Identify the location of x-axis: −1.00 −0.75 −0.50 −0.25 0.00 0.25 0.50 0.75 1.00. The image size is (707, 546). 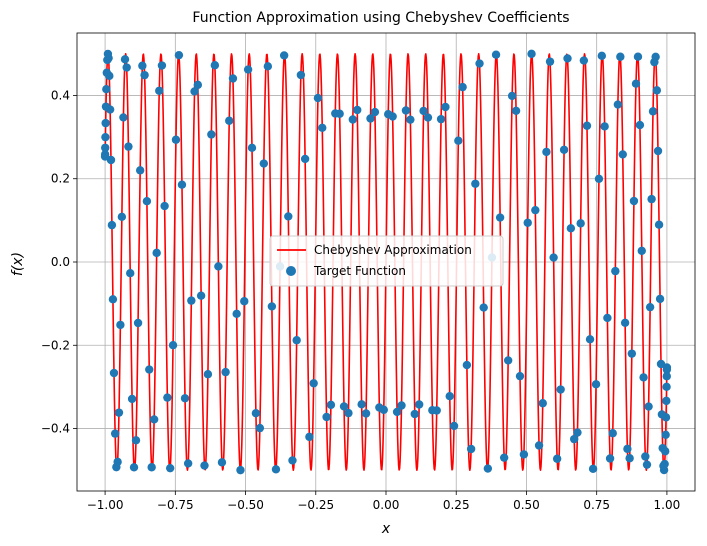
(383, 501).